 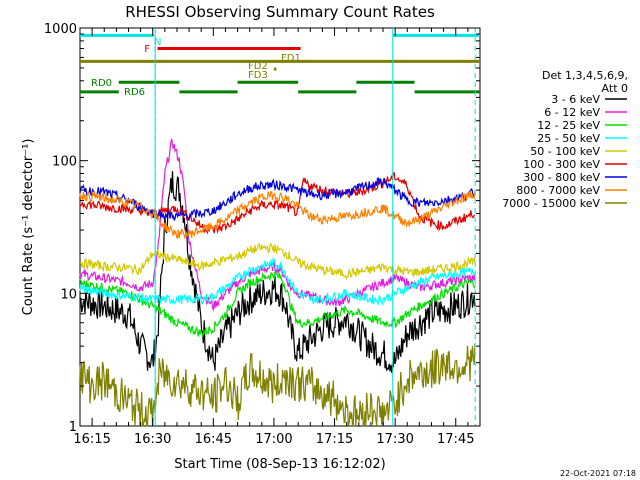 What do you see at coordinates (64, 162) in the screenshot?
I see `y-tick-label: 100` at bounding box center [64, 162].